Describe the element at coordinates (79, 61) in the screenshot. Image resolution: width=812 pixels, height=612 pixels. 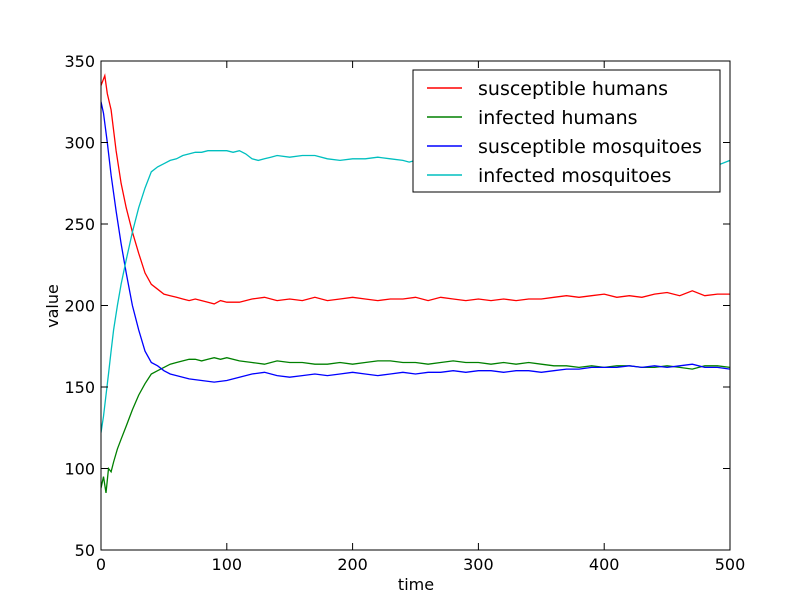
I see `y-tick-label: 350` at that location.